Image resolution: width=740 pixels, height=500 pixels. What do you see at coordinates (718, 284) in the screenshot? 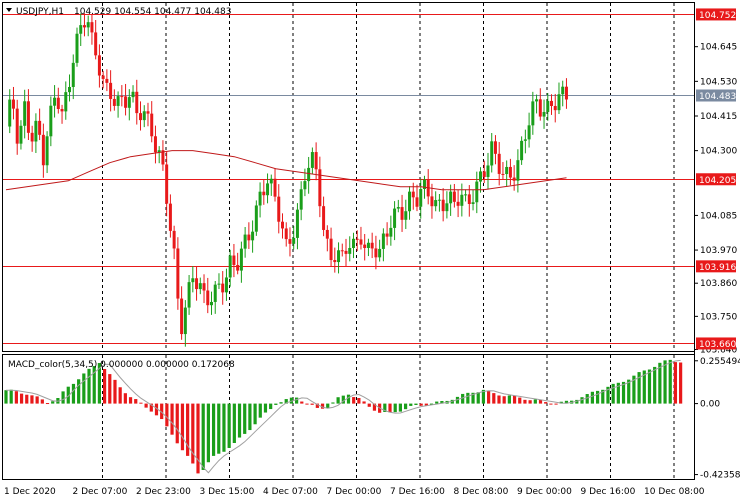
I see `y-tick-label: 103.860` at bounding box center [718, 284].